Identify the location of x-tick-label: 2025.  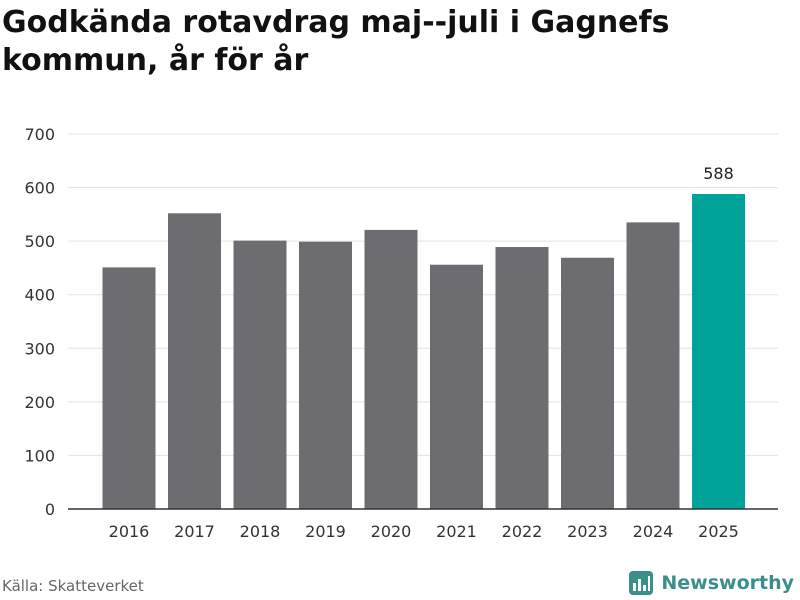
(718, 531).